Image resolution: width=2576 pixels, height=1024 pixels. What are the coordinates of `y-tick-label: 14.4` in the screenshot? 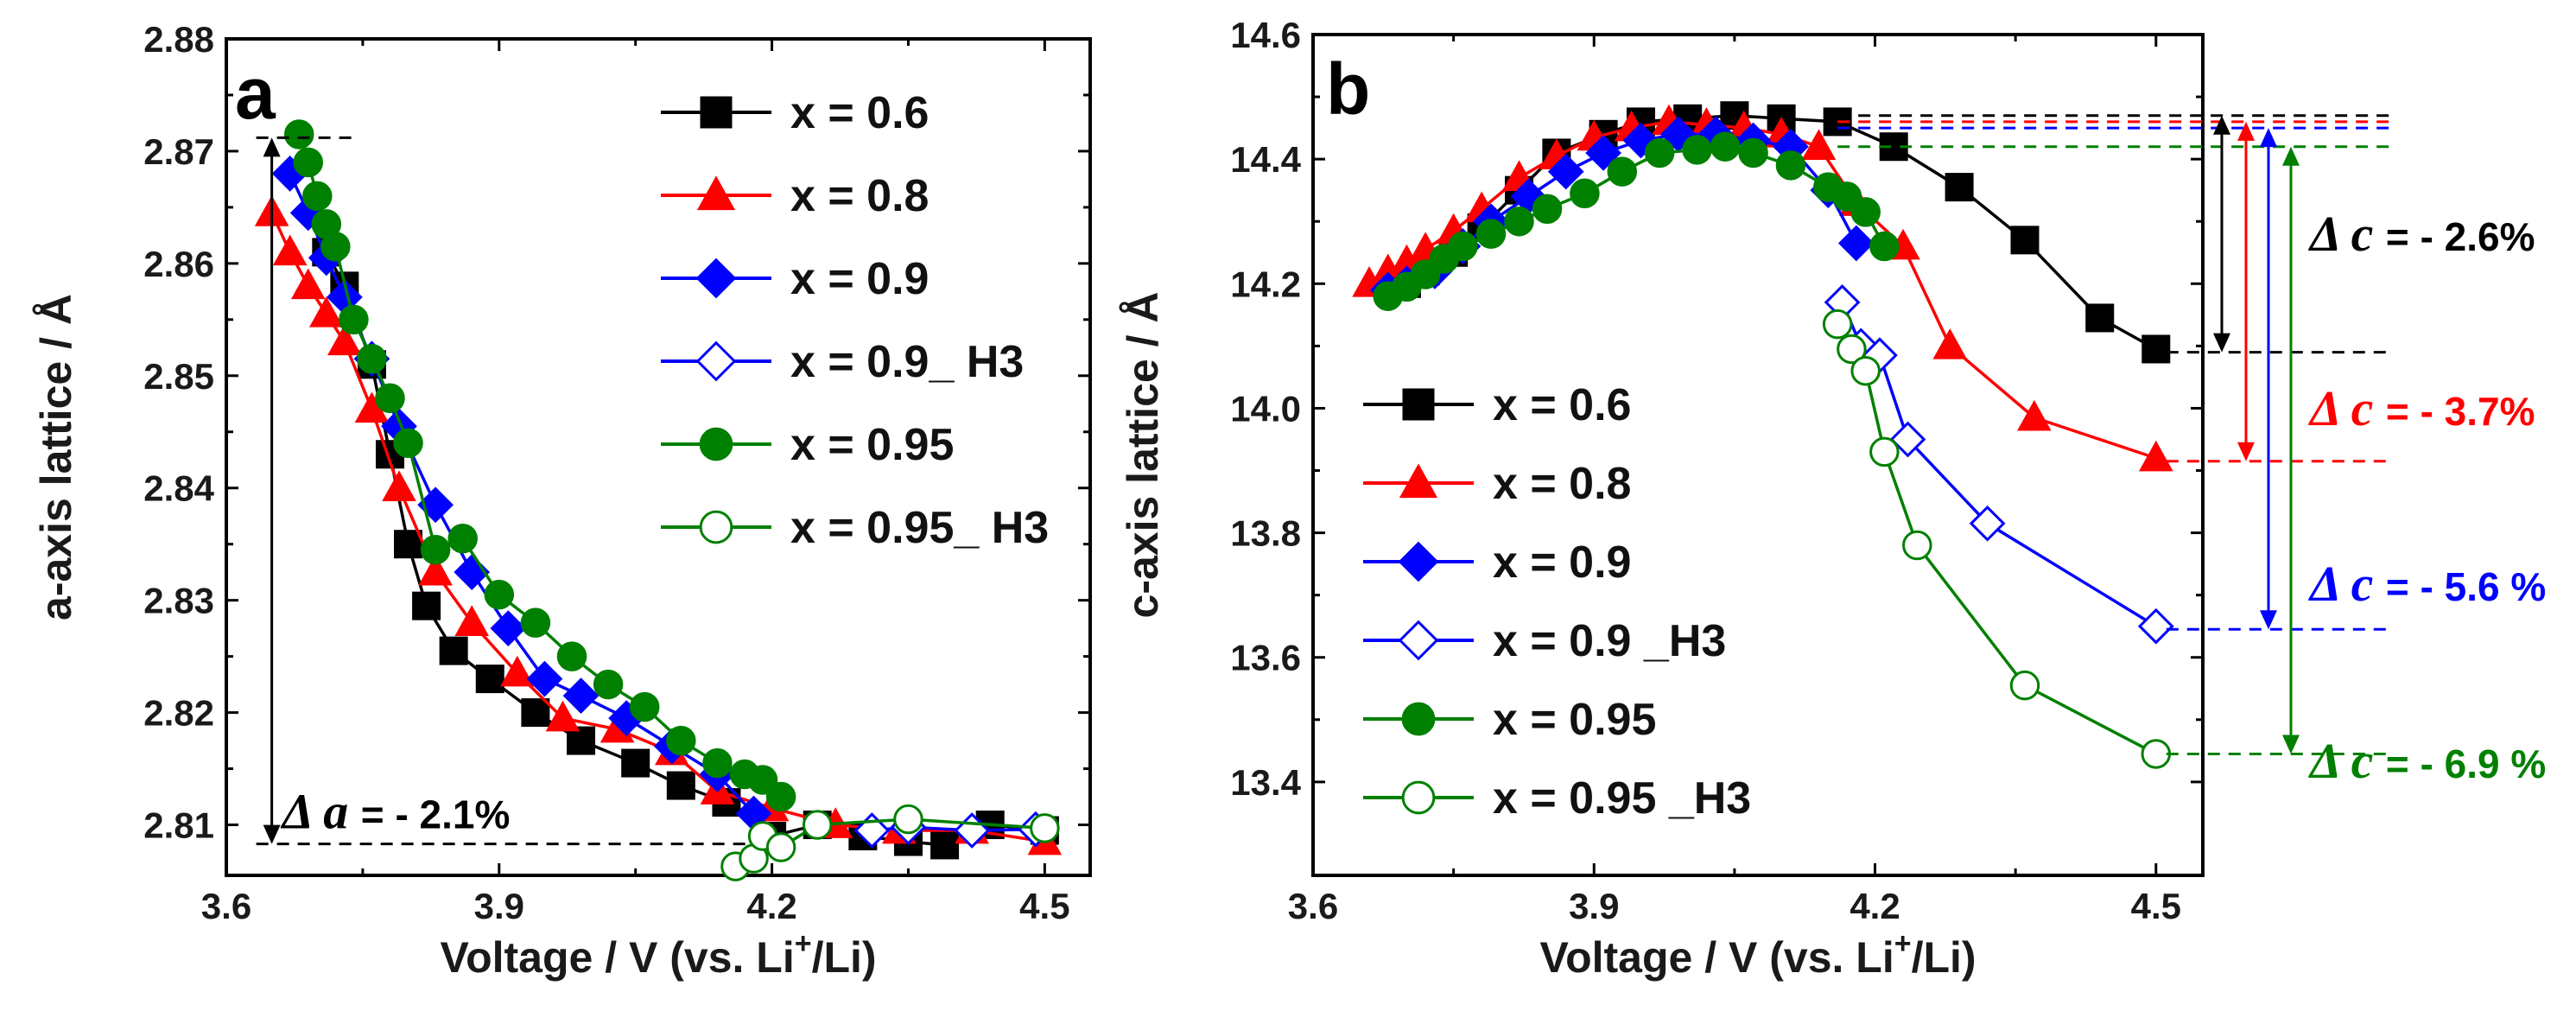 It's located at (1265, 159).